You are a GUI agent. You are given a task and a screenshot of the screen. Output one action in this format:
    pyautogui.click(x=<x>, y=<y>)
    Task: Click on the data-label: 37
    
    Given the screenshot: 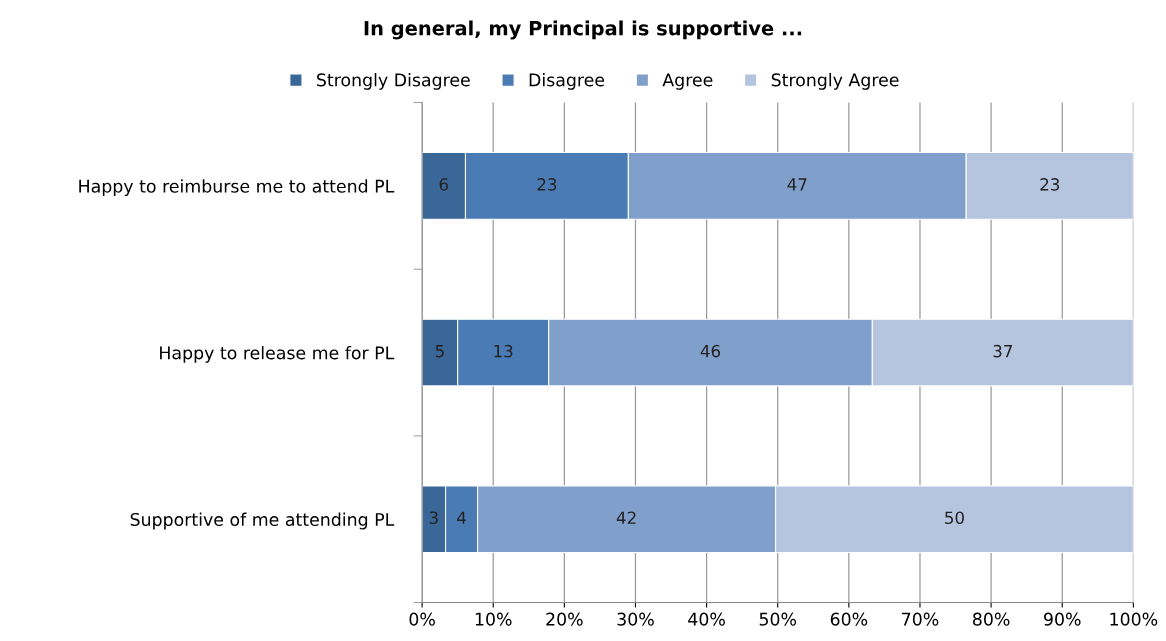 What is the action you would take?
    pyautogui.click(x=1003, y=351)
    